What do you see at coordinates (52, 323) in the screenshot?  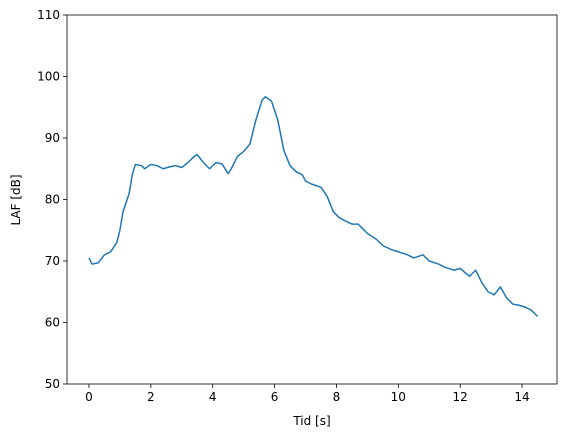 I see `y-tick-label: 60` at bounding box center [52, 323].